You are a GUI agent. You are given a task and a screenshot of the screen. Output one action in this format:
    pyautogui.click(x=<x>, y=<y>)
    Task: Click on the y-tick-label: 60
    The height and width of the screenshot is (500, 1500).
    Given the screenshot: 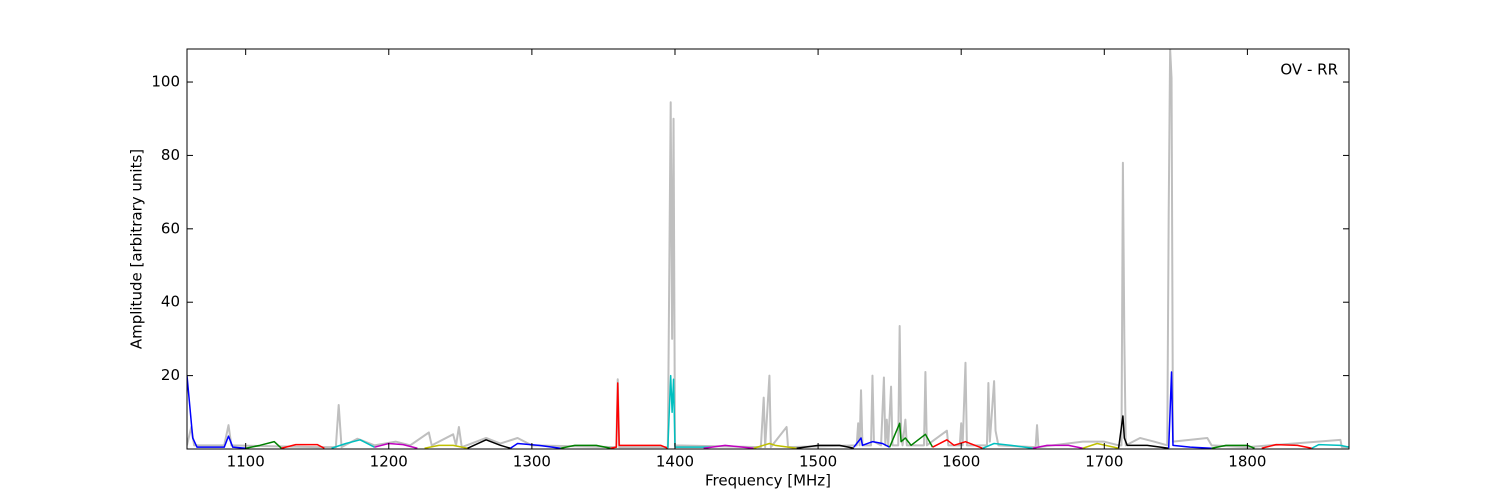 What is the action you would take?
    pyautogui.click(x=170, y=228)
    